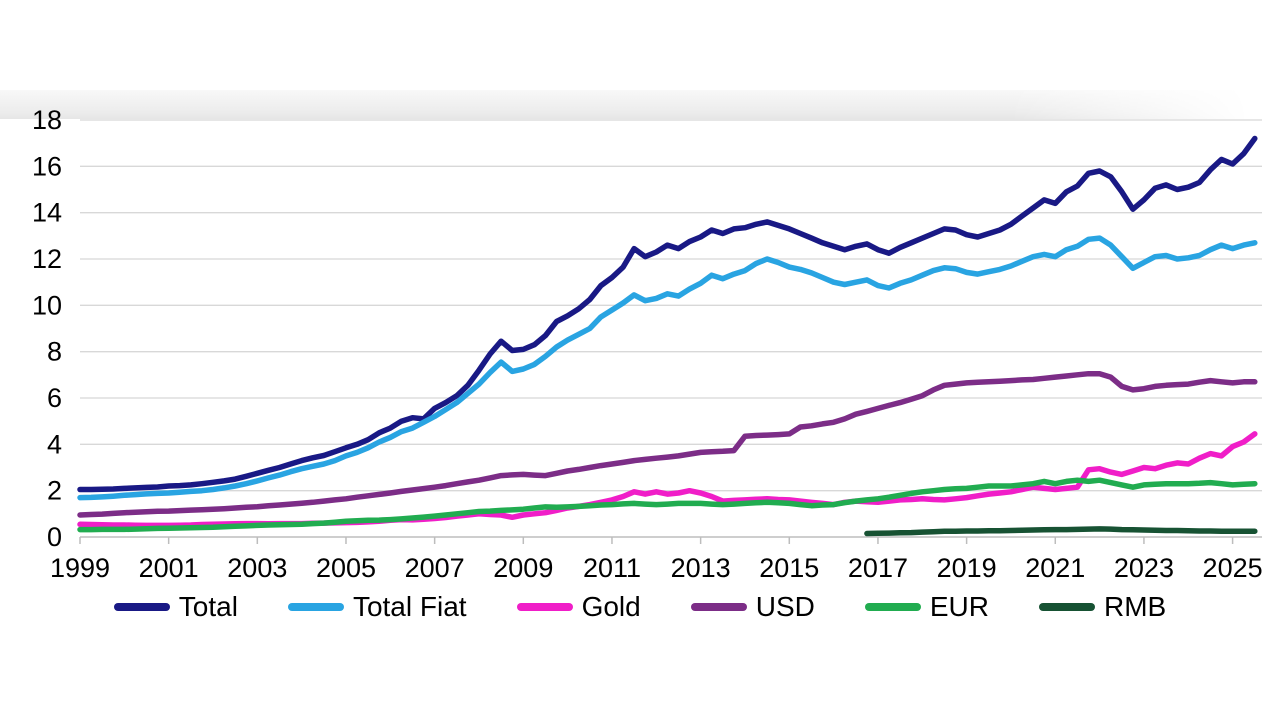 This screenshot has height=720, width=1280. What do you see at coordinates (208, 606) in the screenshot?
I see `legend-label-total: Total` at bounding box center [208, 606].